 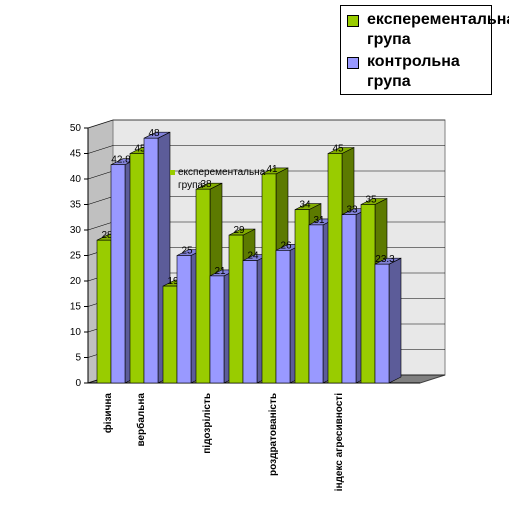 I want to click on bar-side, so click(x=395, y=320).